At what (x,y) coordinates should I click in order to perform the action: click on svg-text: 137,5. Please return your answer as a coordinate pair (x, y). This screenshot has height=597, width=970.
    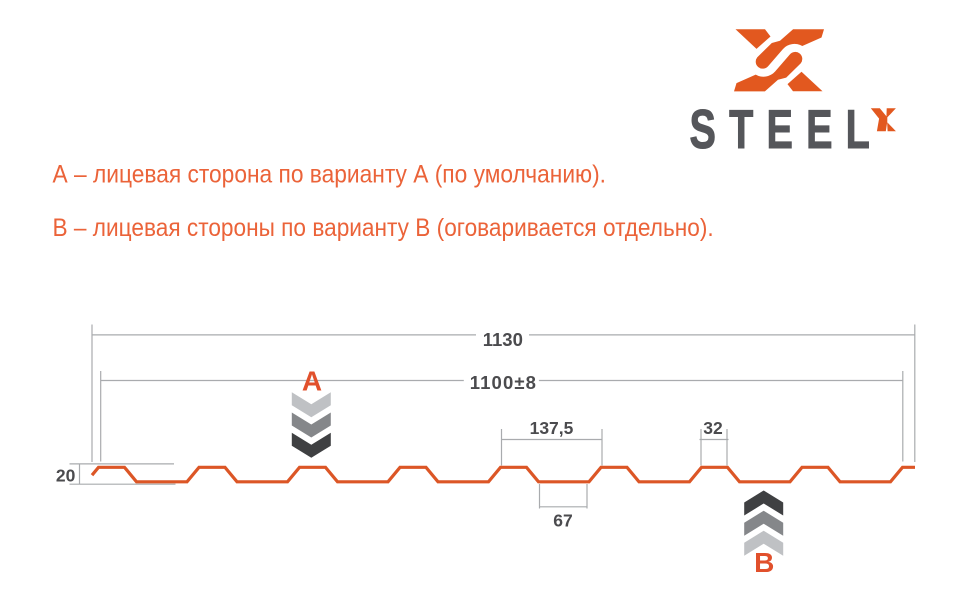
    Looking at the image, I should click on (552, 428).